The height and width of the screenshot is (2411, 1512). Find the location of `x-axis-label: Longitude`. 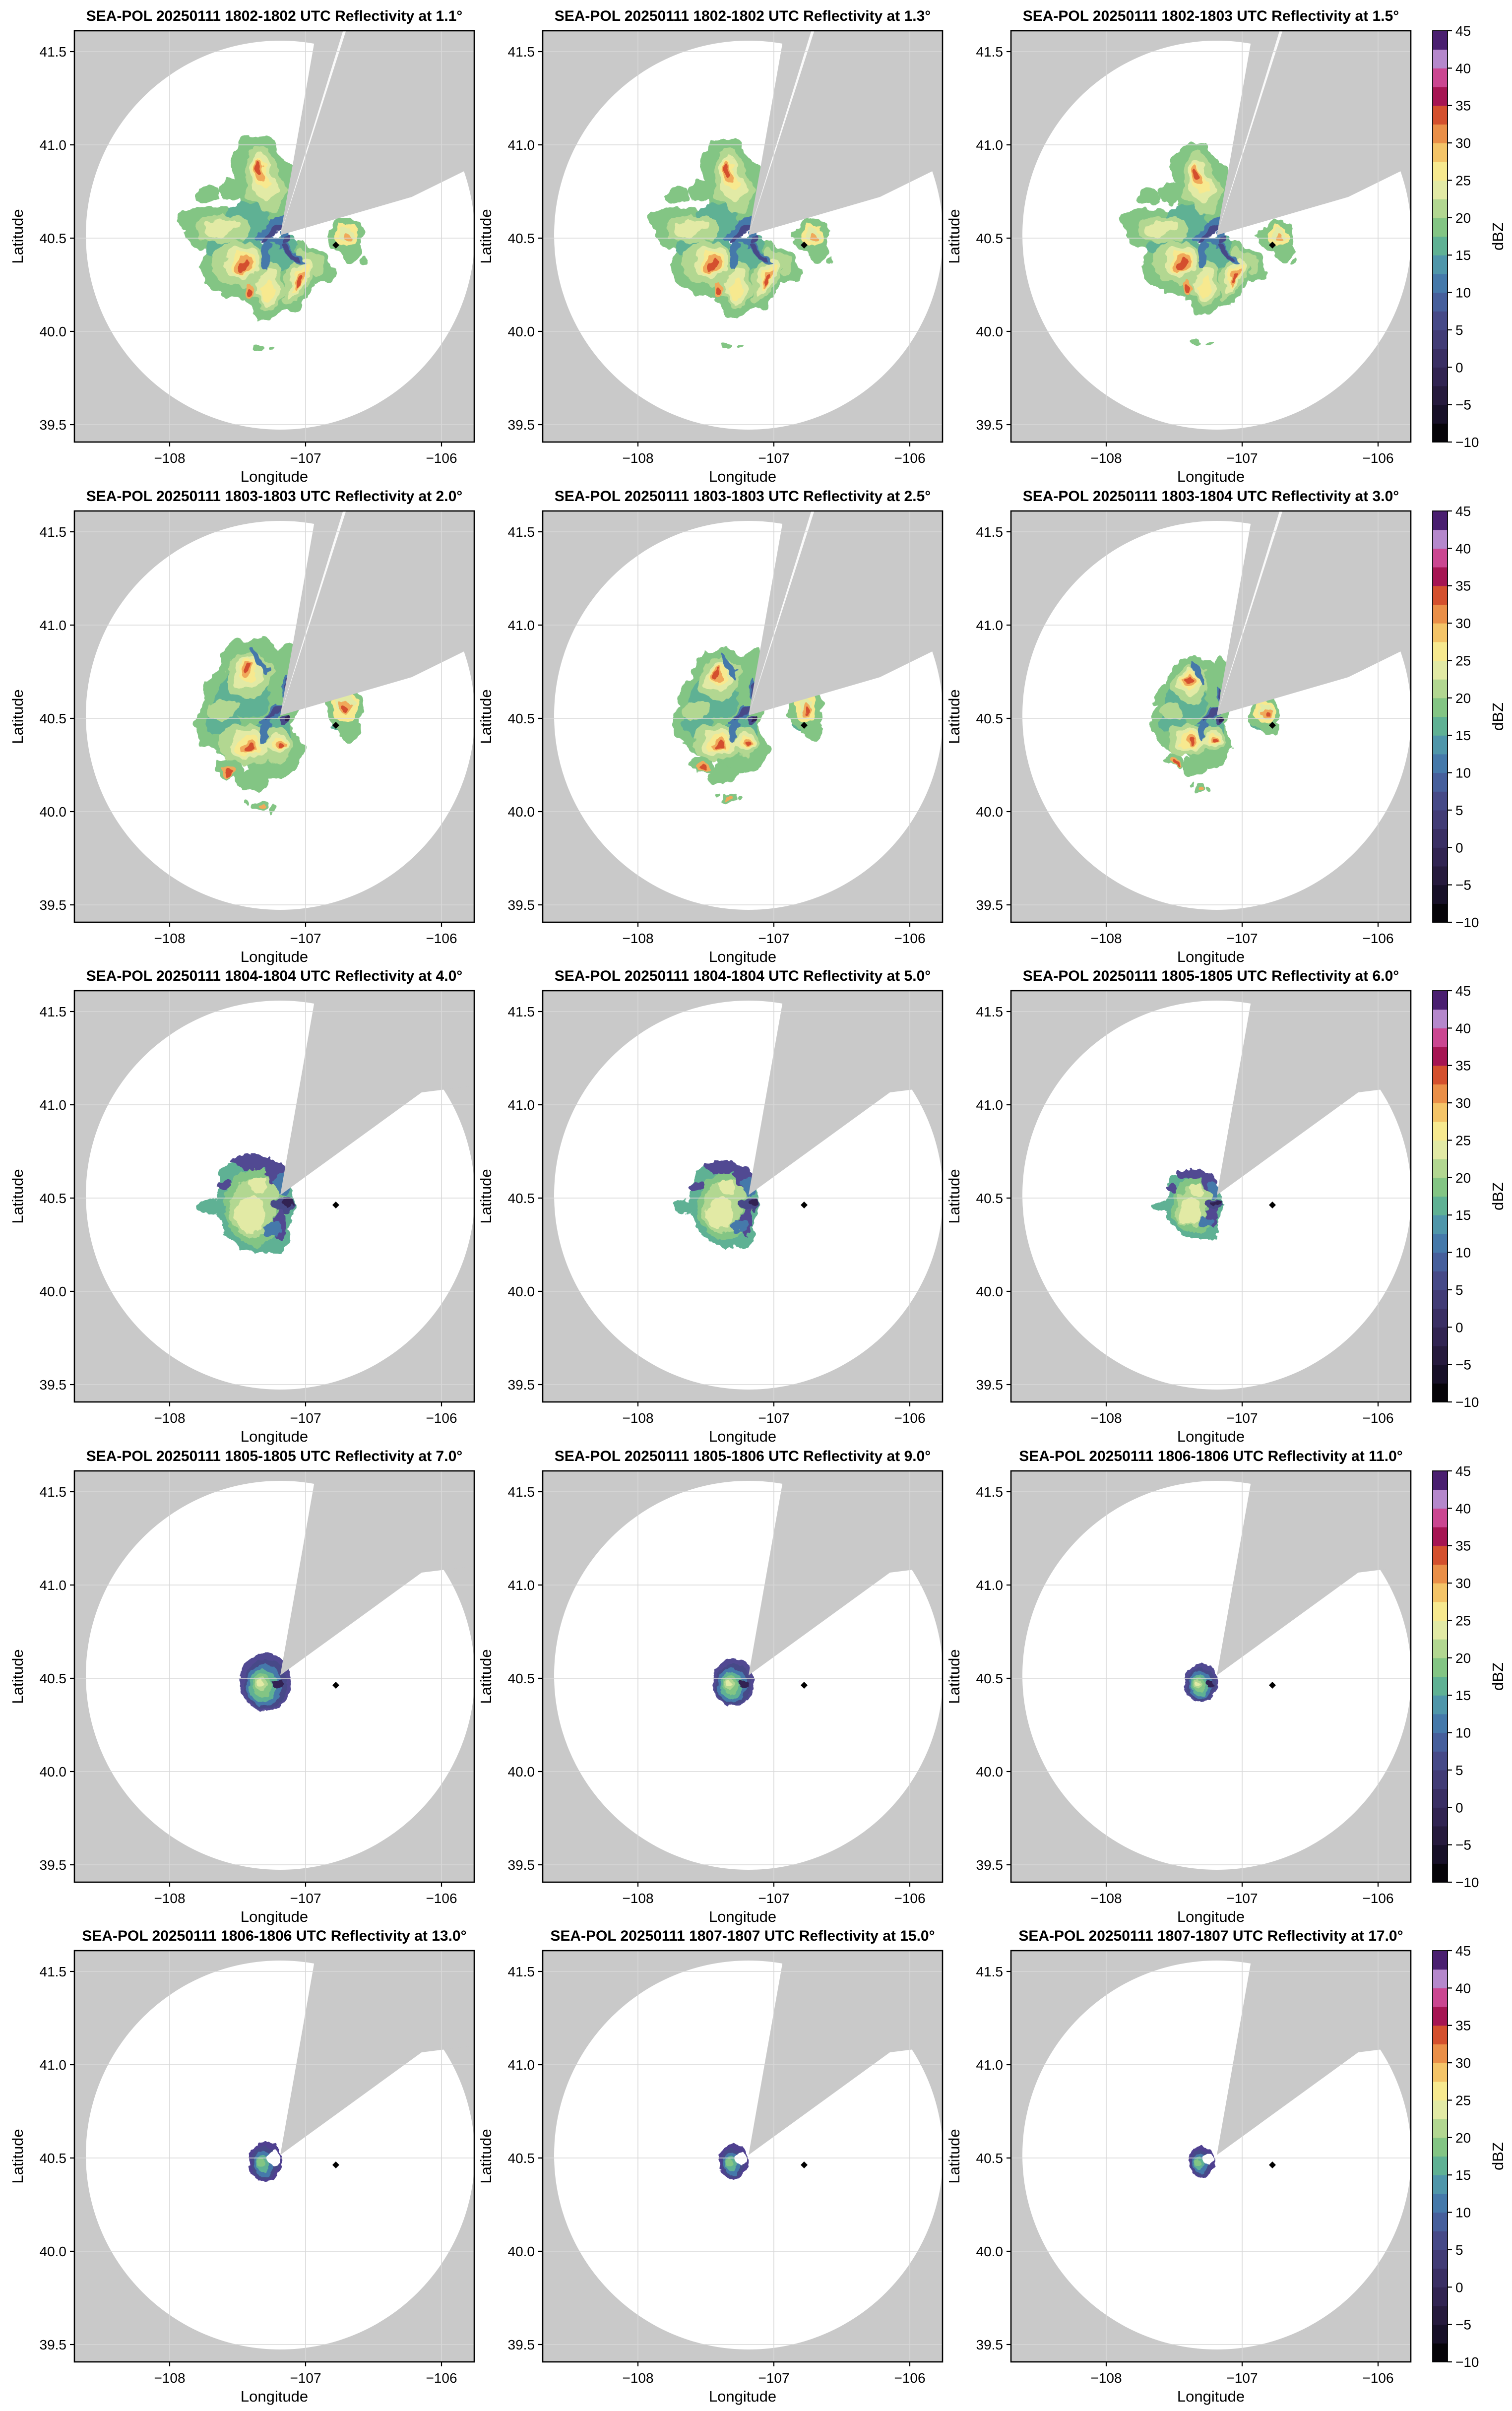

x-axis-label: Longitude is located at coordinates (274, 956).